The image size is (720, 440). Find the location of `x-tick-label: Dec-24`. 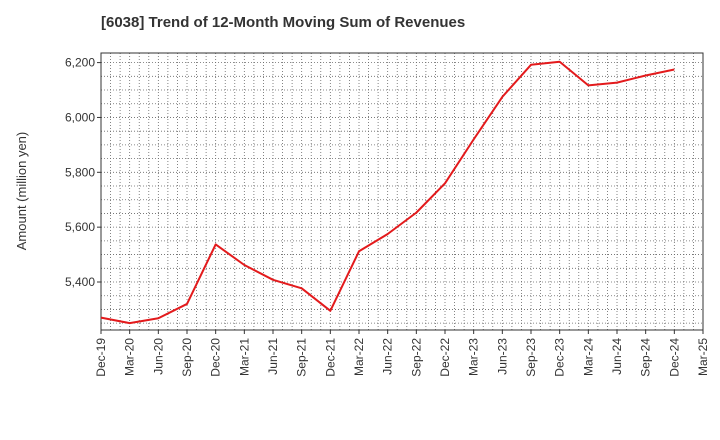

x-tick-label: Dec-24 is located at coordinates (674, 357).